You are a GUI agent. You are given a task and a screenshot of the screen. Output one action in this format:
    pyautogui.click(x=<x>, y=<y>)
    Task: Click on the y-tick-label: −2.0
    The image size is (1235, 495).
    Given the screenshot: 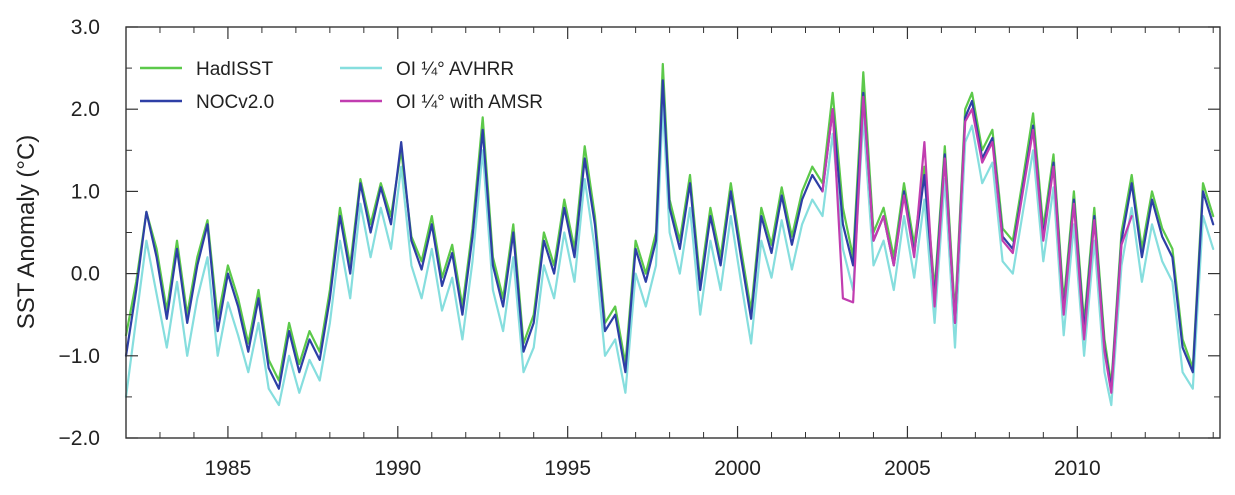 What is the action you would take?
    pyautogui.click(x=79, y=438)
    